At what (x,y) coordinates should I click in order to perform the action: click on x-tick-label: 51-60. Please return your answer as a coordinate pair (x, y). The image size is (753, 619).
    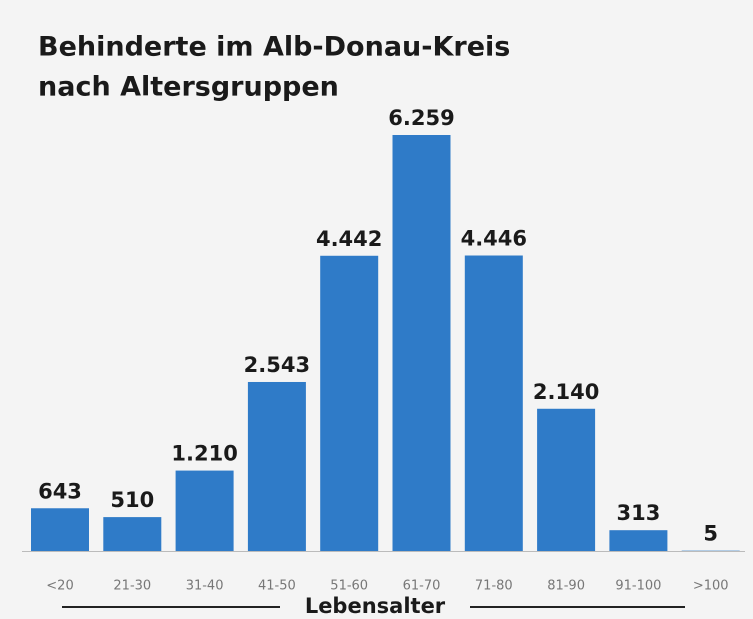
    Looking at the image, I should click on (349, 586).